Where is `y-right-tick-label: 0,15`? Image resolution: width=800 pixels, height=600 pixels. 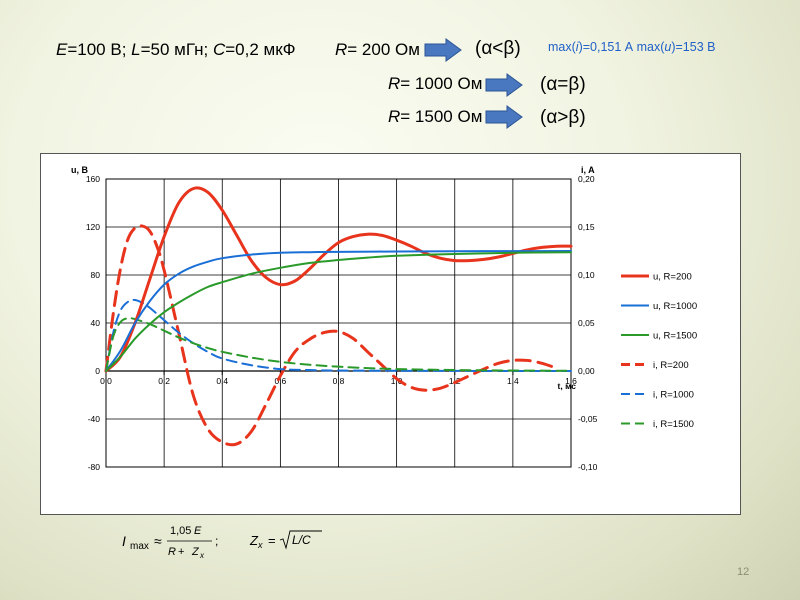
y-right-tick-label: 0,15 is located at coordinates (586, 227).